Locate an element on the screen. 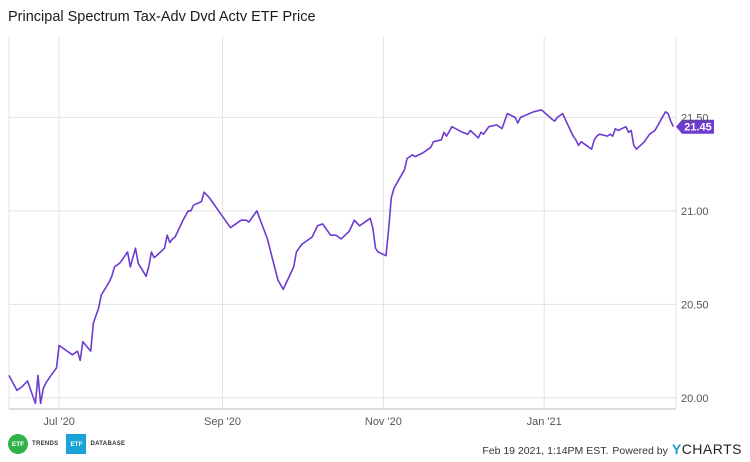 The height and width of the screenshot is (462, 750). etf-trends-logo: ETF is located at coordinates (18, 444).